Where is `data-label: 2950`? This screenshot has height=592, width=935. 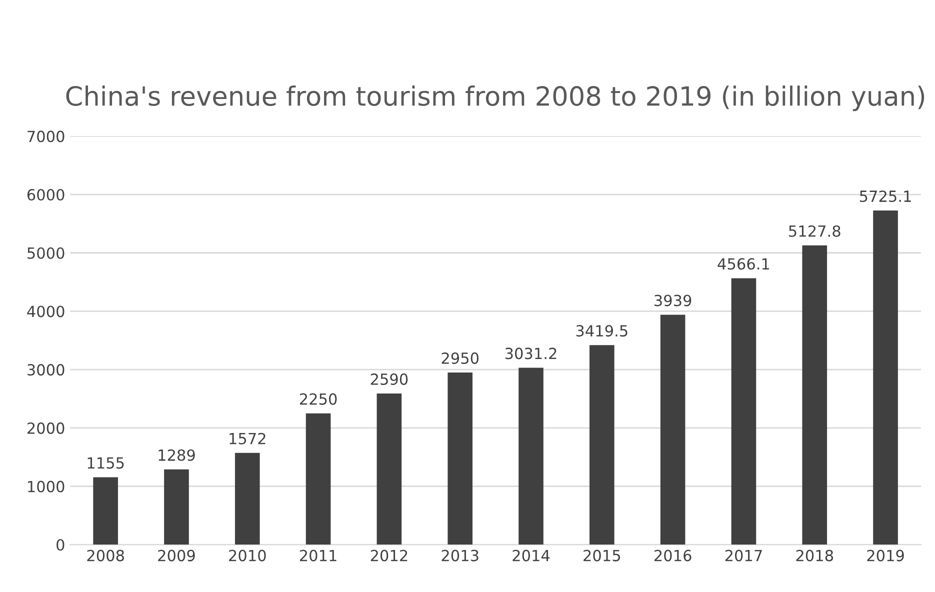 data-label: 2950 is located at coordinates (460, 358).